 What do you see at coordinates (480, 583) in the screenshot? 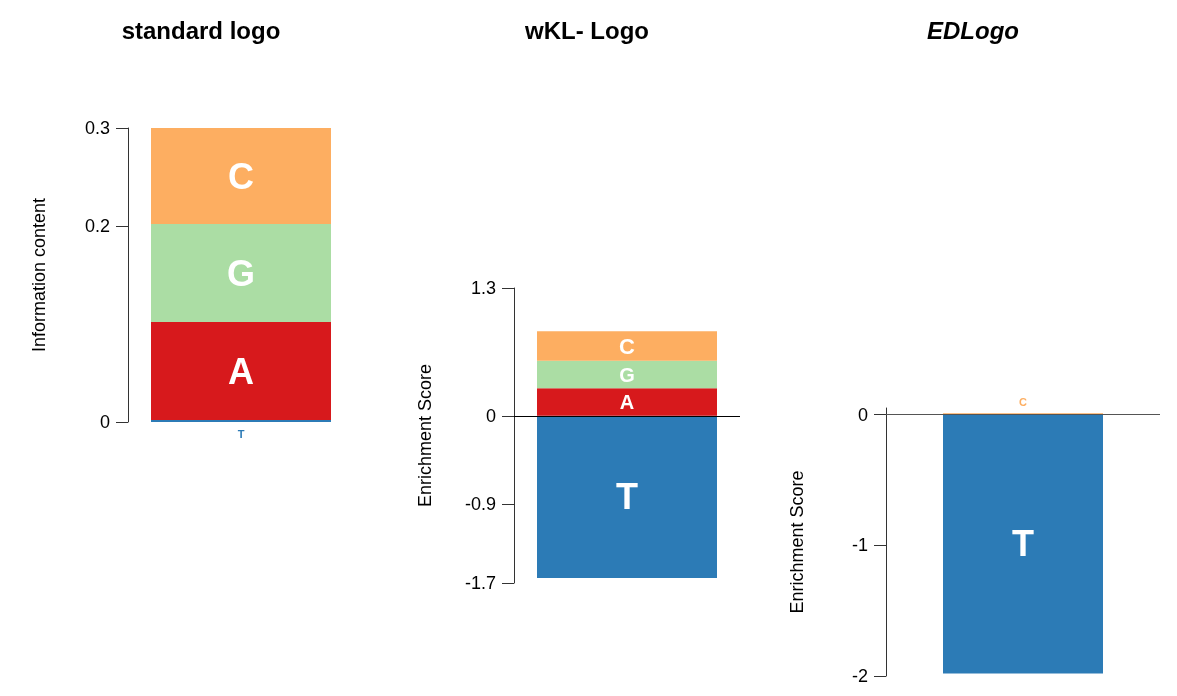
I see `y-tick-label: -1.7` at bounding box center [480, 583].